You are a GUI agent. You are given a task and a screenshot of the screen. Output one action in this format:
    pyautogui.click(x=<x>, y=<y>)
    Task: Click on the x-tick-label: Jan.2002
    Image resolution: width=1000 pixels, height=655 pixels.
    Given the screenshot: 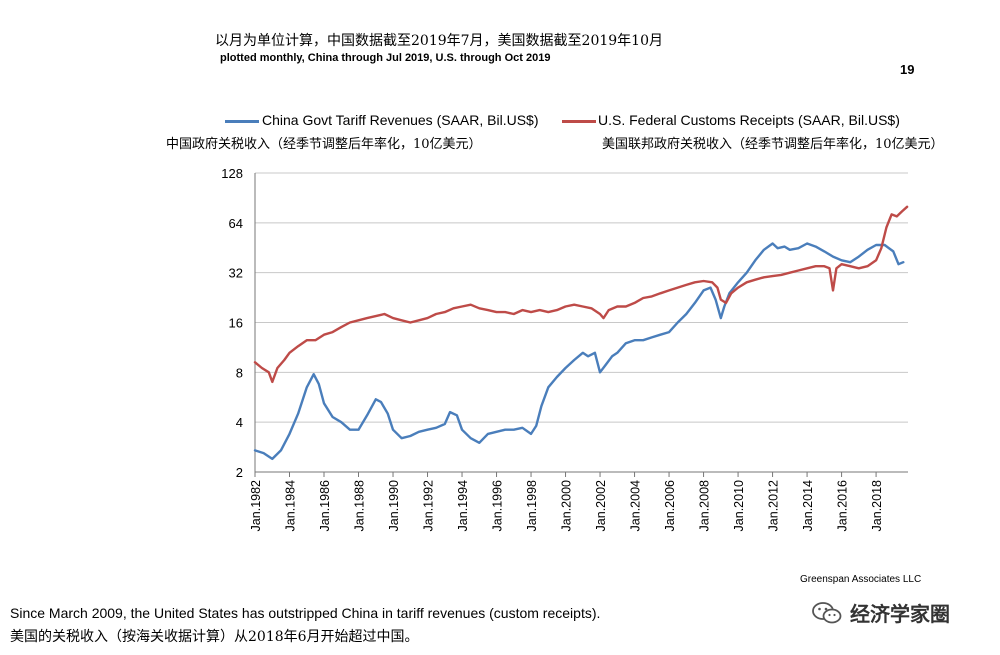 What is the action you would take?
    pyautogui.click(x=601, y=505)
    